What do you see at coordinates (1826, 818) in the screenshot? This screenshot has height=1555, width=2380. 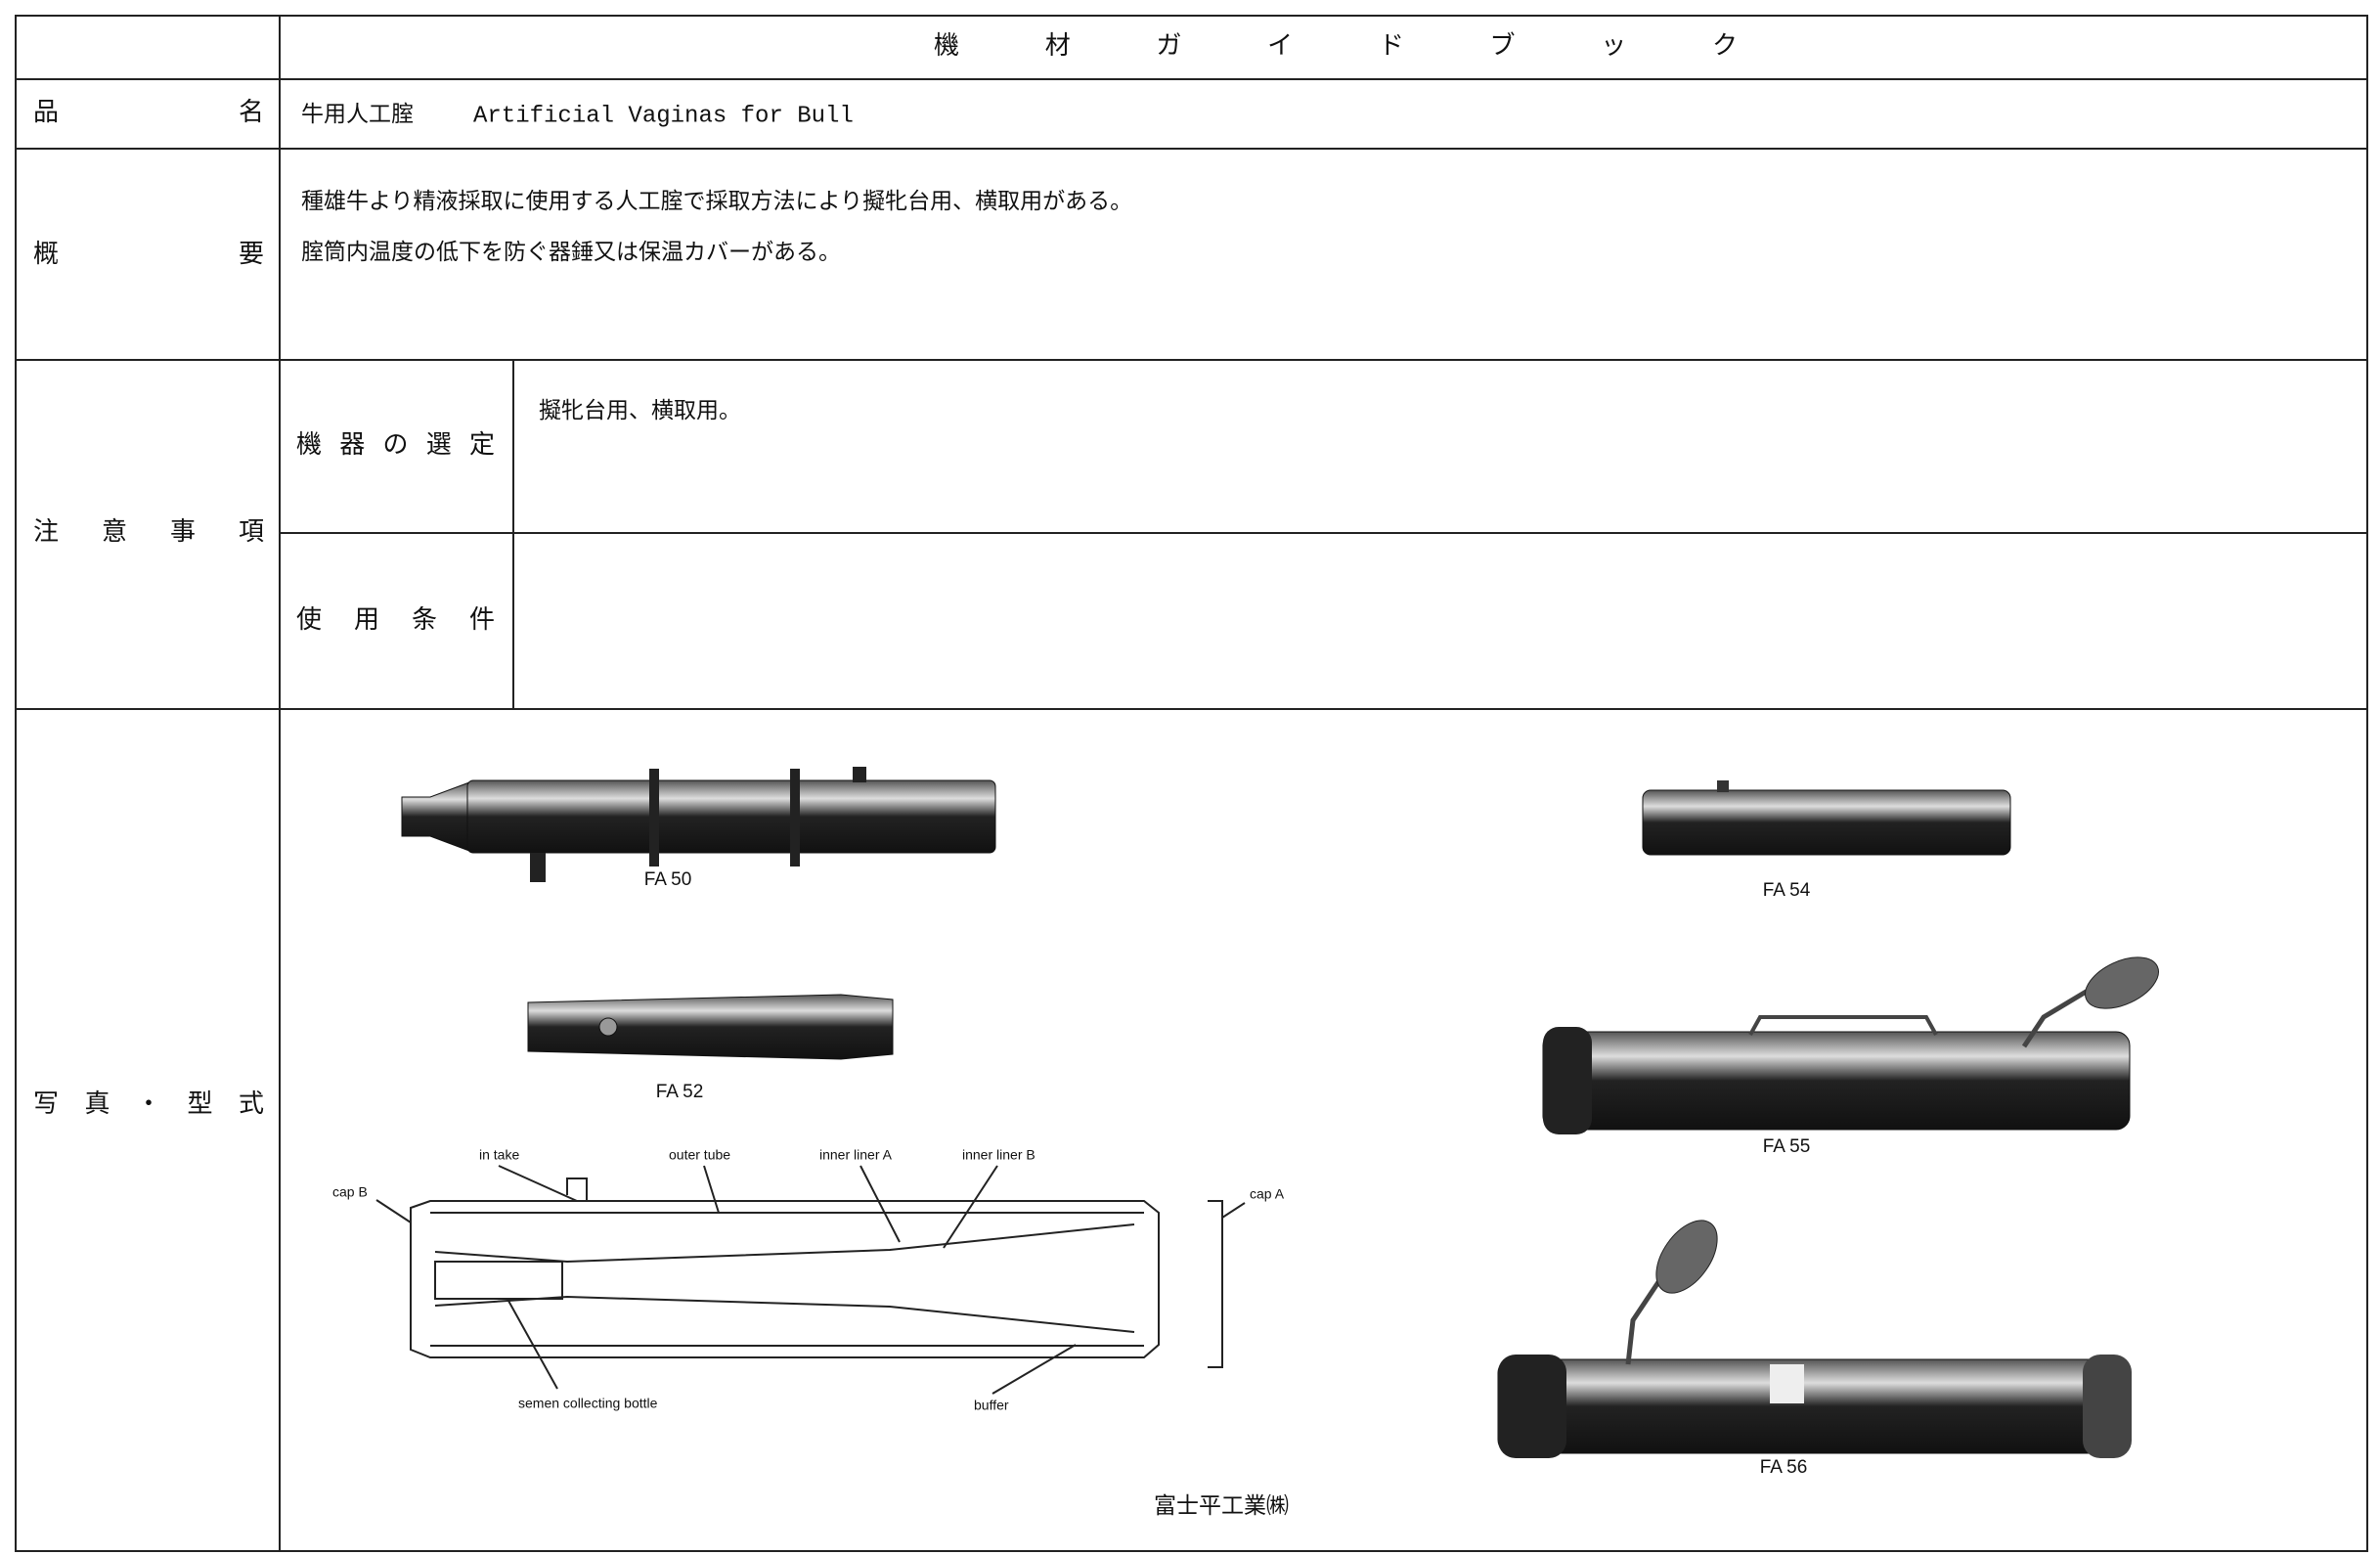 I see `photo-fa54` at bounding box center [1826, 818].